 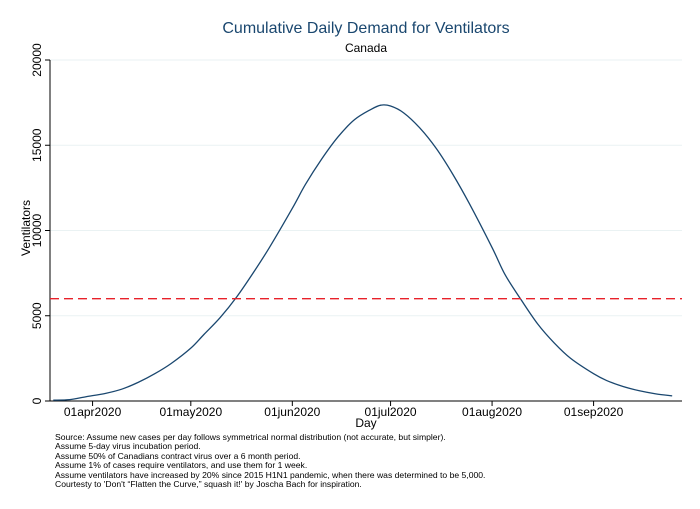 What do you see at coordinates (365, 28) in the screenshot?
I see `chart-title: Cumulative Daily Demand for Ventilators` at bounding box center [365, 28].